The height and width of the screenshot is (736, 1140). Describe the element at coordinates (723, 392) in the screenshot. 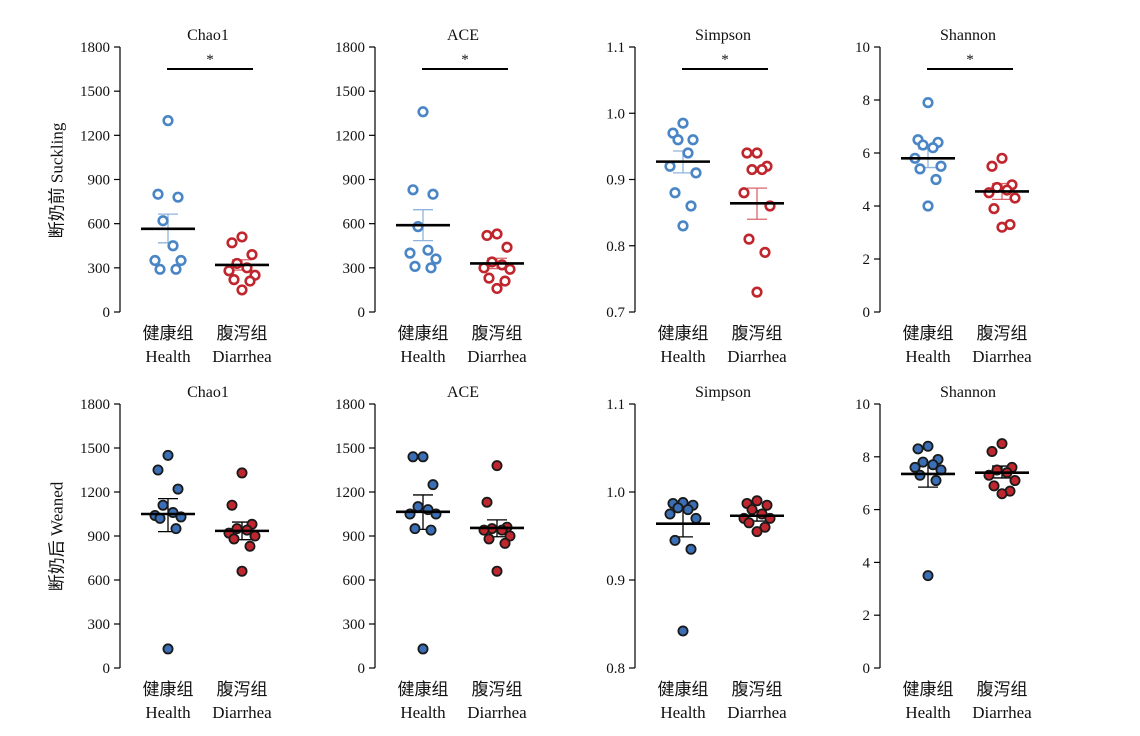

I see `panel-title: Simpson` at that location.